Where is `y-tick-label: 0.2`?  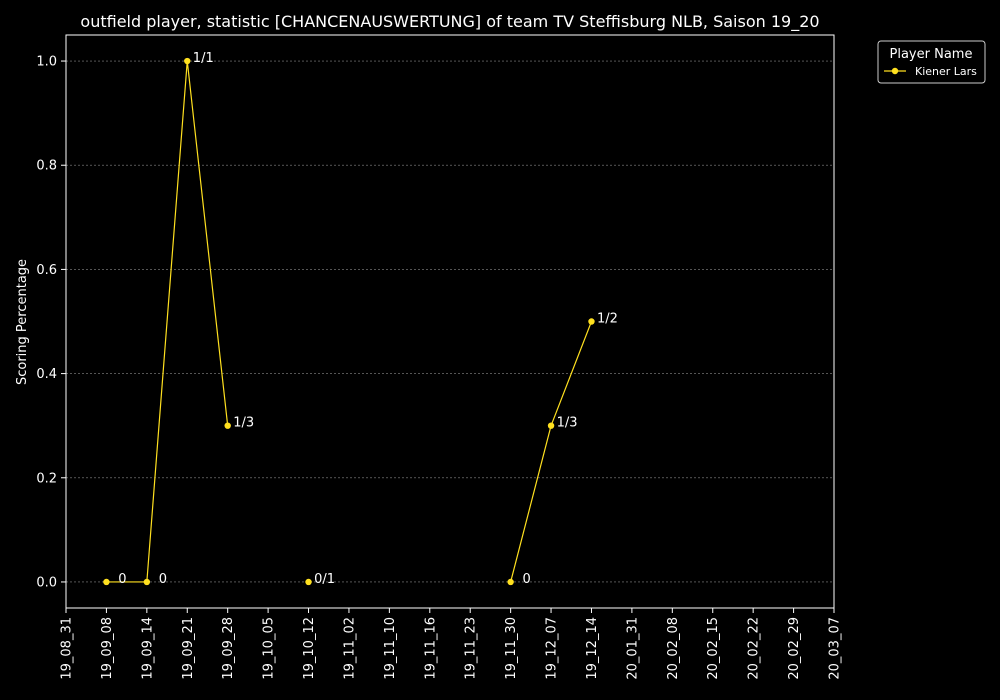
y-tick-label: 0.2 is located at coordinates (46, 478).